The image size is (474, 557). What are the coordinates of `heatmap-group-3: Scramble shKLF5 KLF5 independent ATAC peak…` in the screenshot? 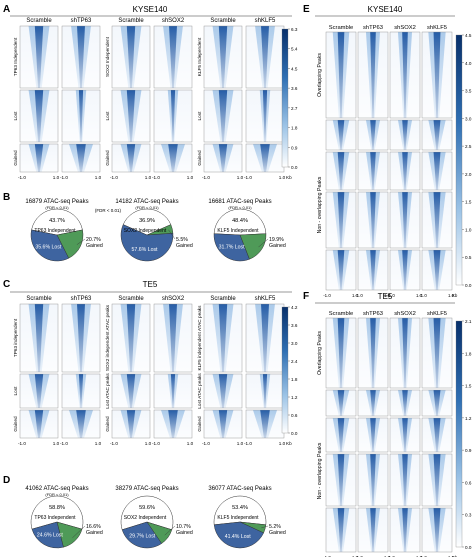 It's located at (241, 371).